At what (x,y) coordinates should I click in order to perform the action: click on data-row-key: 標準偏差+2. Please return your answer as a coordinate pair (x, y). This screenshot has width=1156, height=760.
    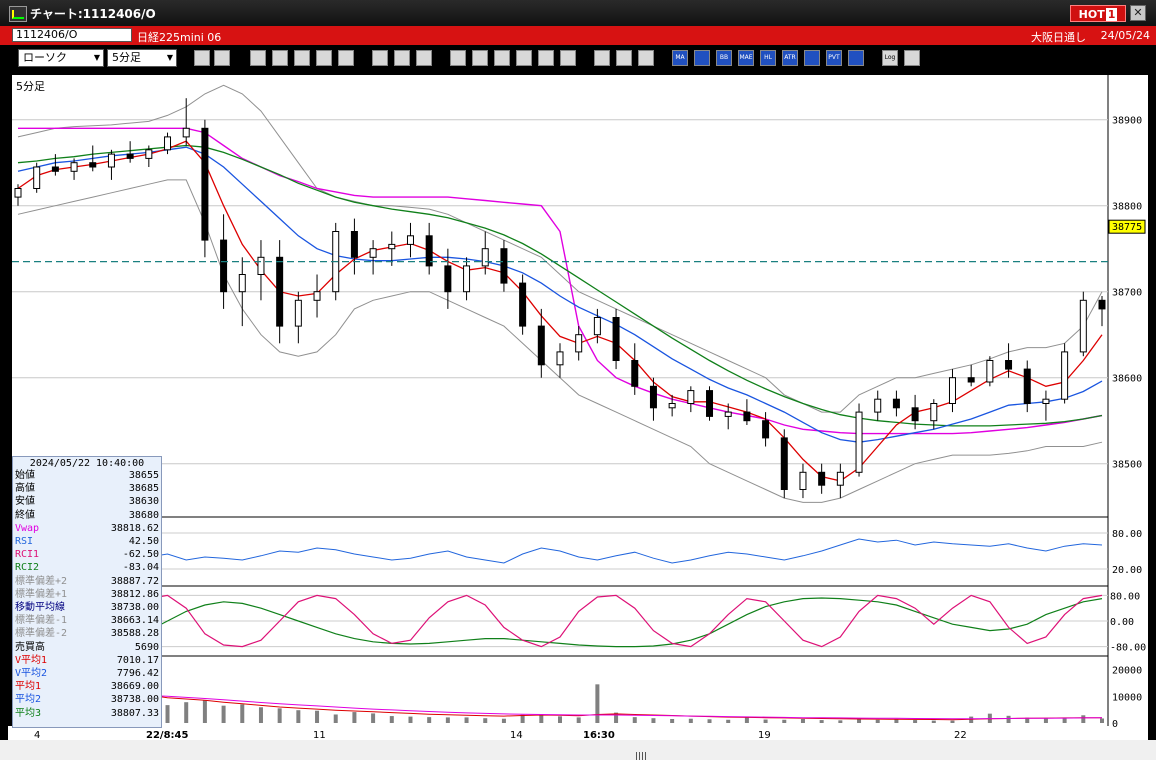
    Looking at the image, I should click on (41, 581).